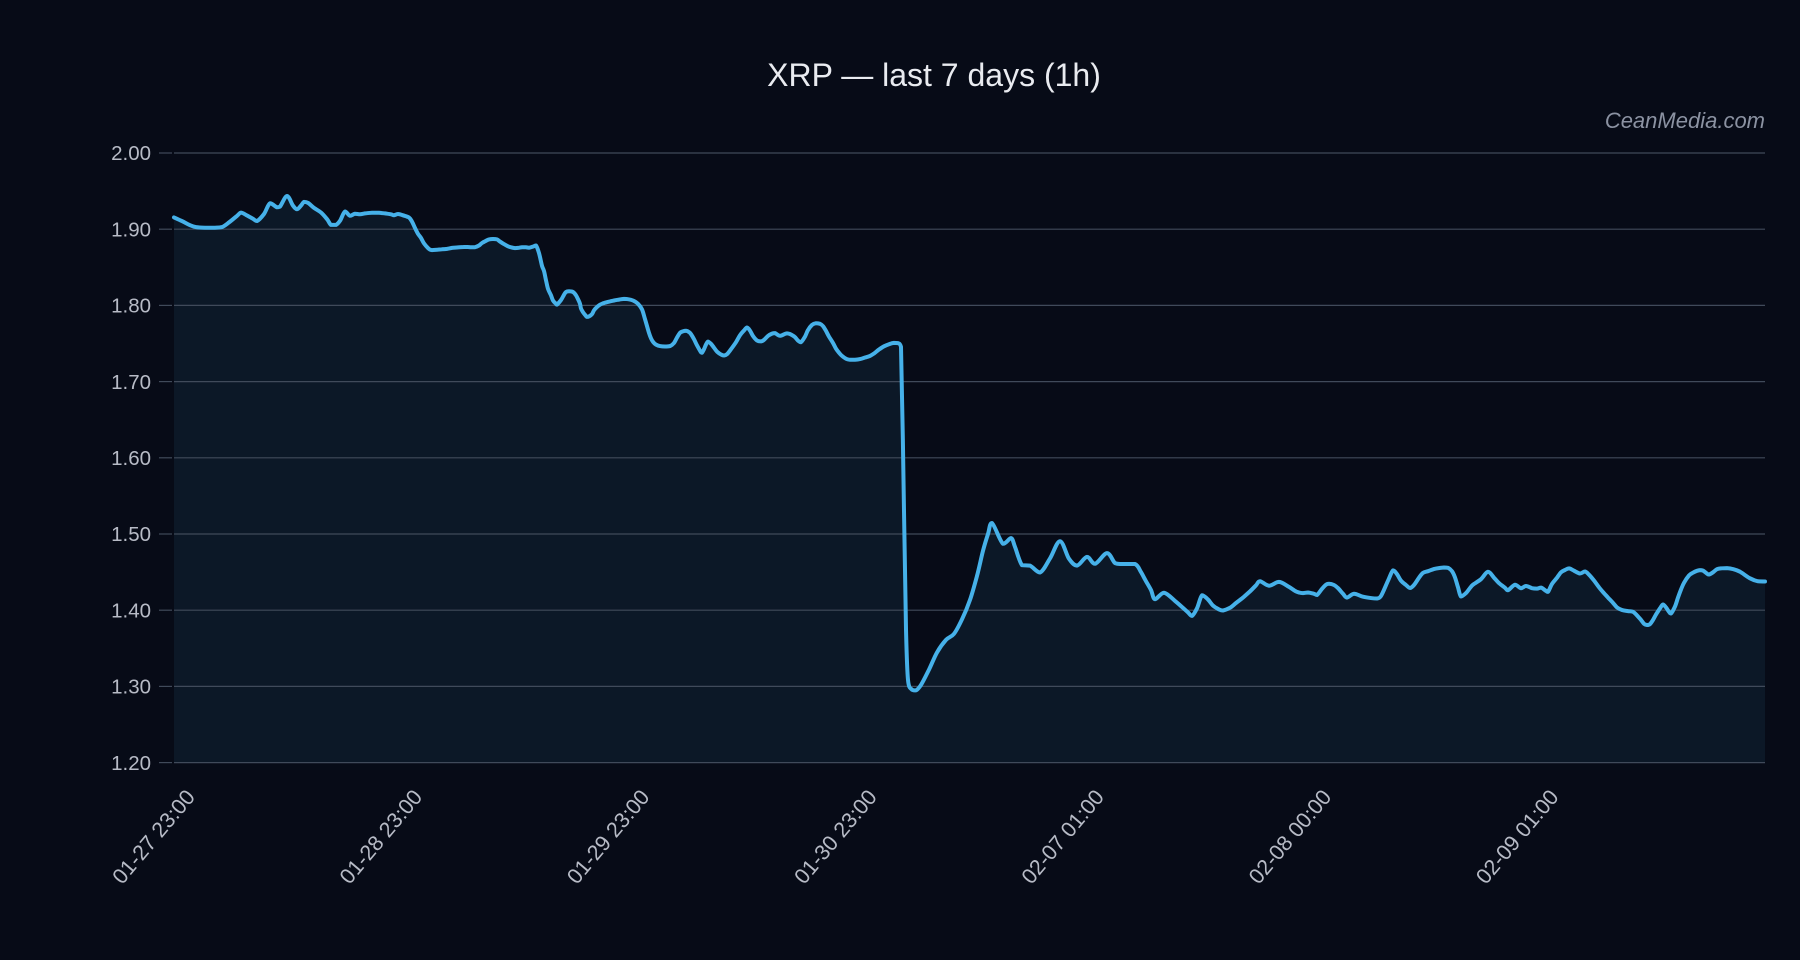  What do you see at coordinates (131, 534) in the screenshot?
I see `svg-text: 1.50` at bounding box center [131, 534].